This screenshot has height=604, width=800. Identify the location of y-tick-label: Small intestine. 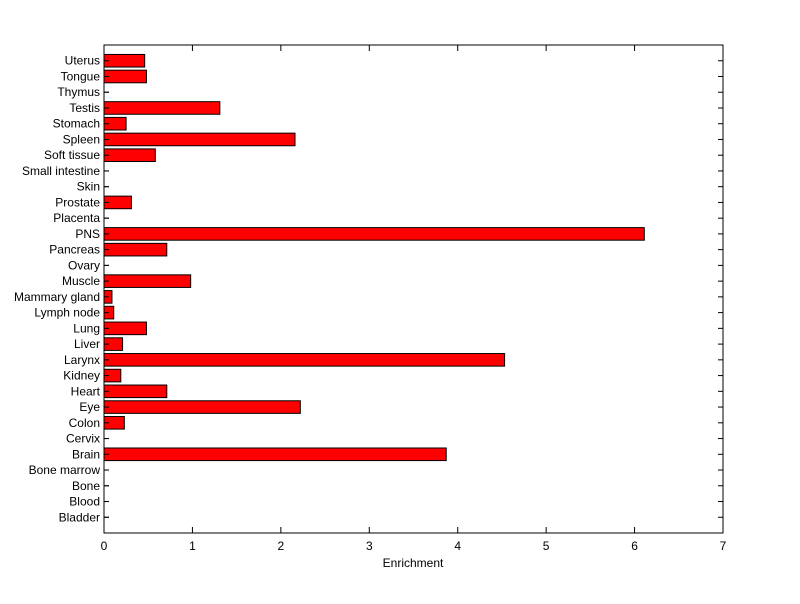
(61, 171).